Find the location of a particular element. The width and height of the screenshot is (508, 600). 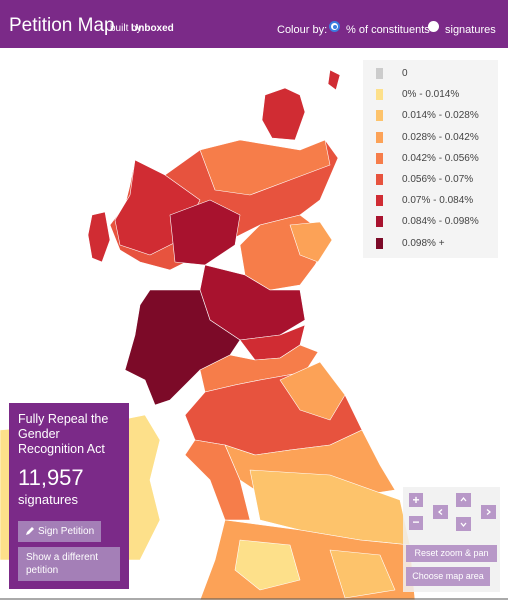

signature-count: 11,957 is located at coordinates (51, 477).